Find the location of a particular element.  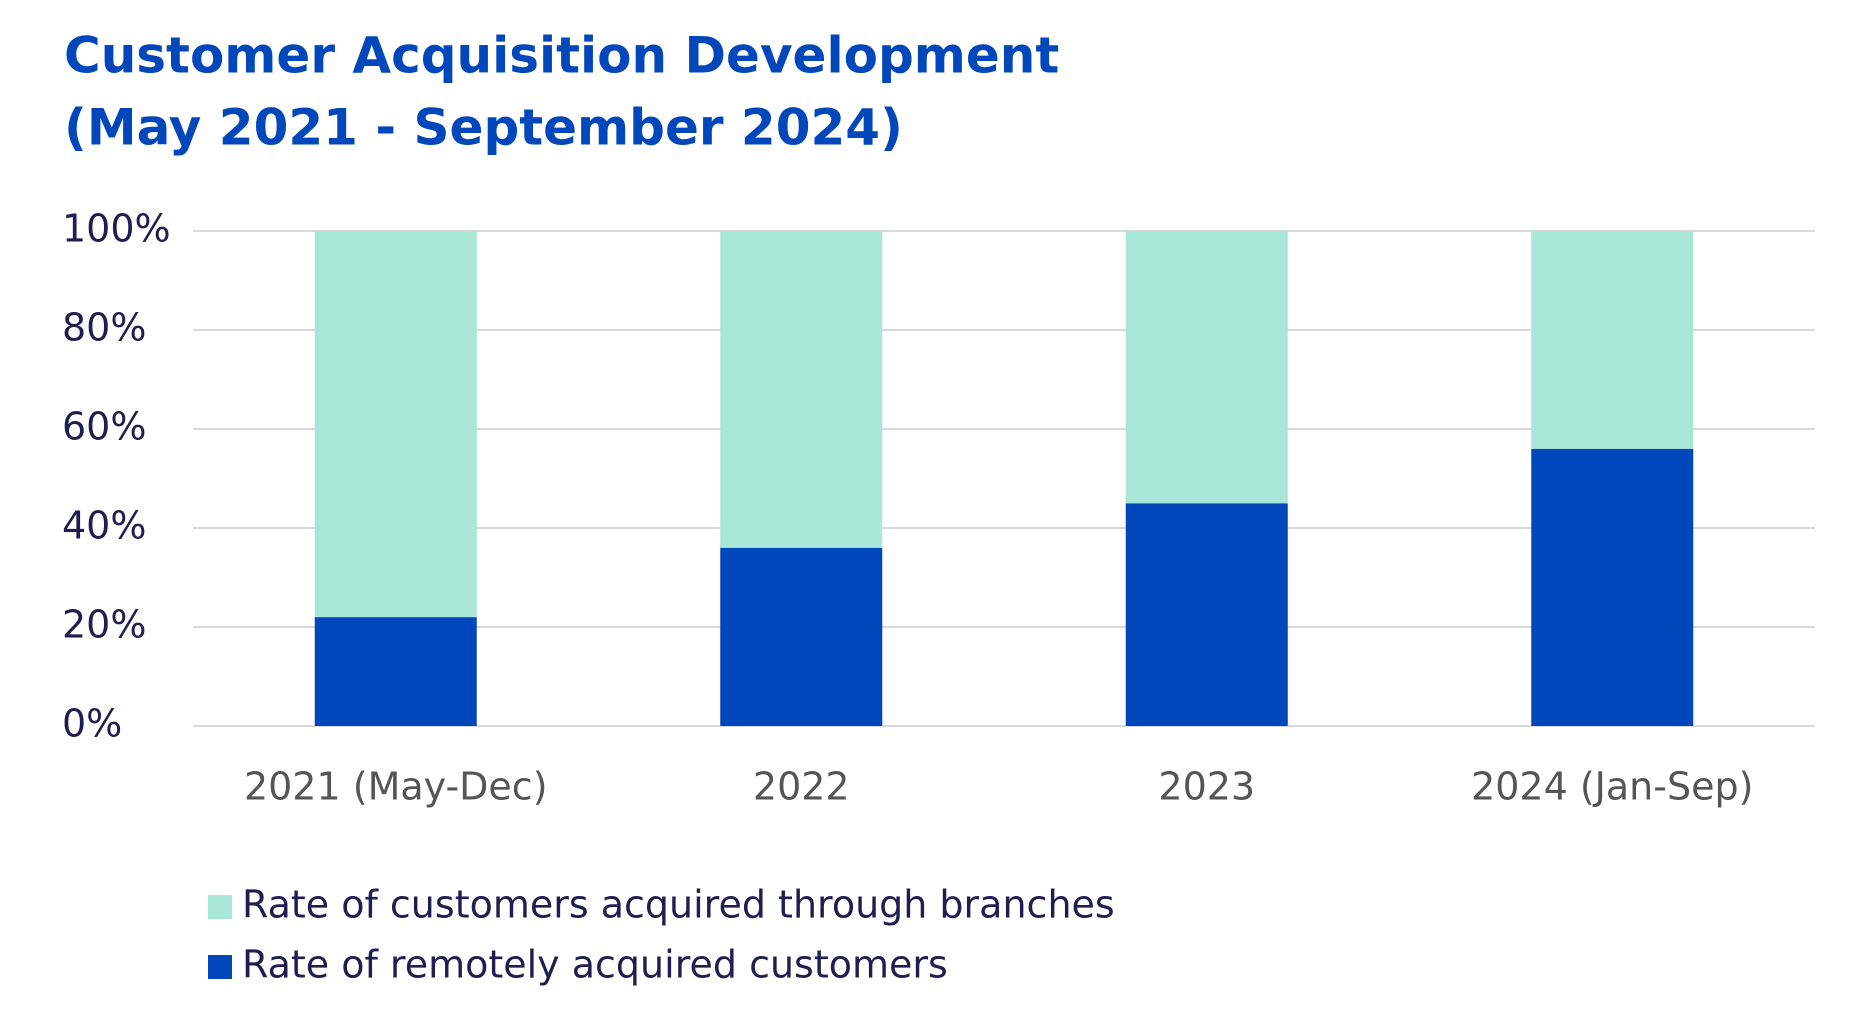

y-tick-label: 60% is located at coordinates (104, 427).